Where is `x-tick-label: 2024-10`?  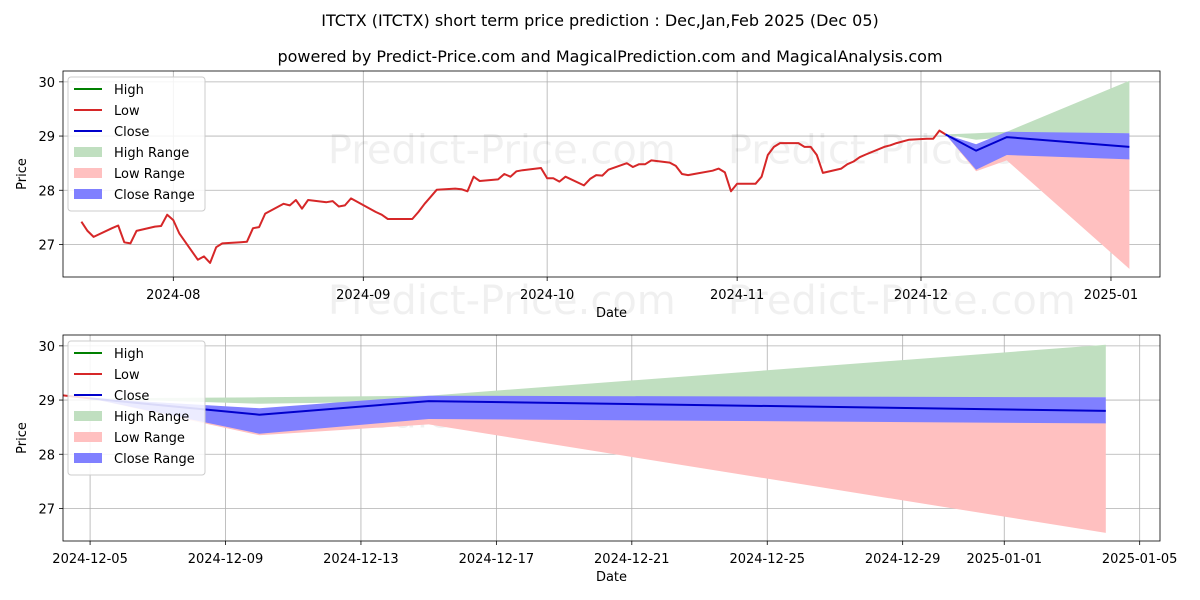 x-tick-label: 2024-10 is located at coordinates (547, 295).